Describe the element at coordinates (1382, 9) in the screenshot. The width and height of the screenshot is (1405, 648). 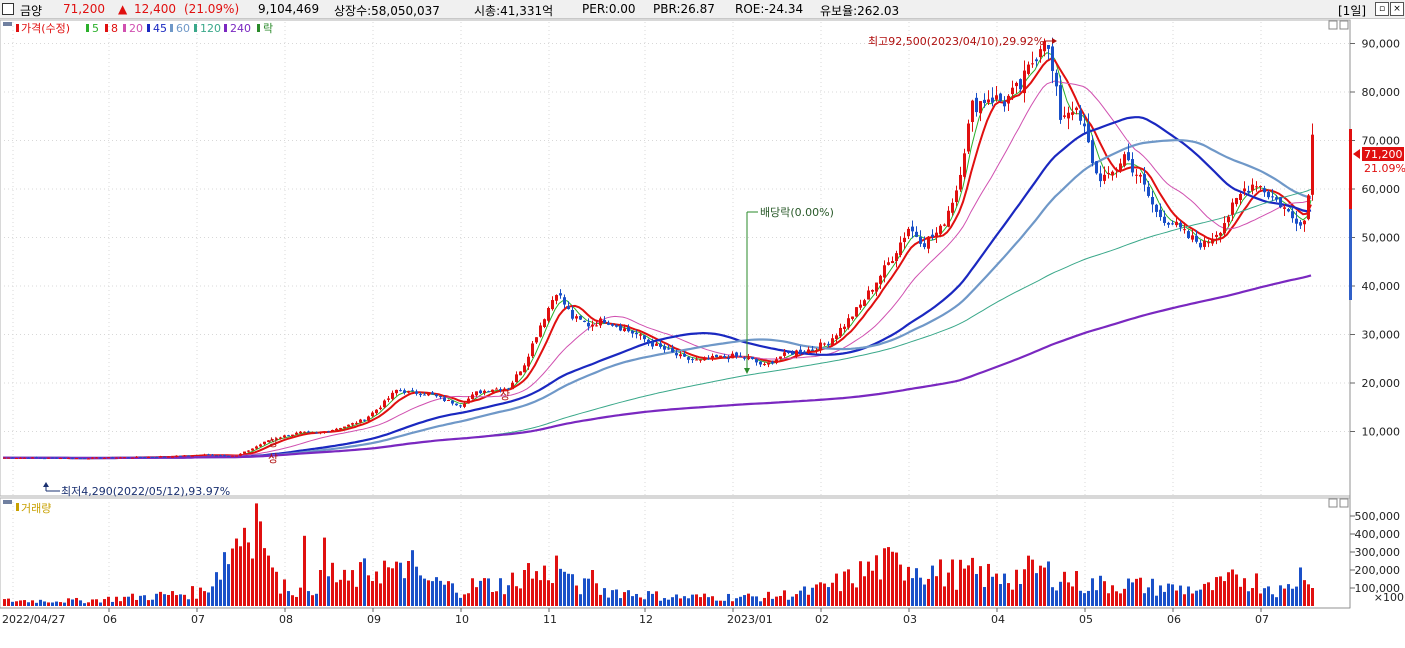
I see `restore-icon: ▫` at that location.